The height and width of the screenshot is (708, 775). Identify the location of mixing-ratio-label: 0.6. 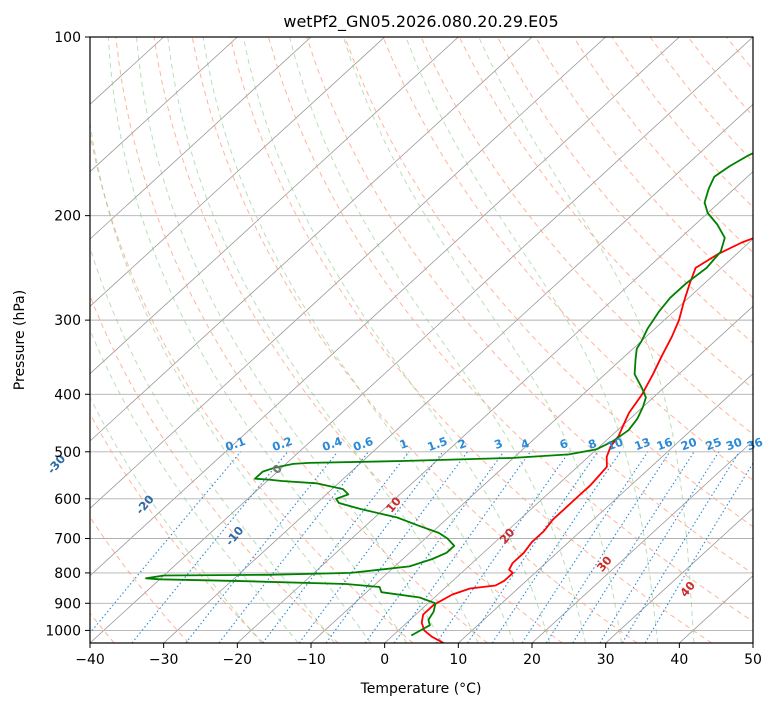
(363, 444).